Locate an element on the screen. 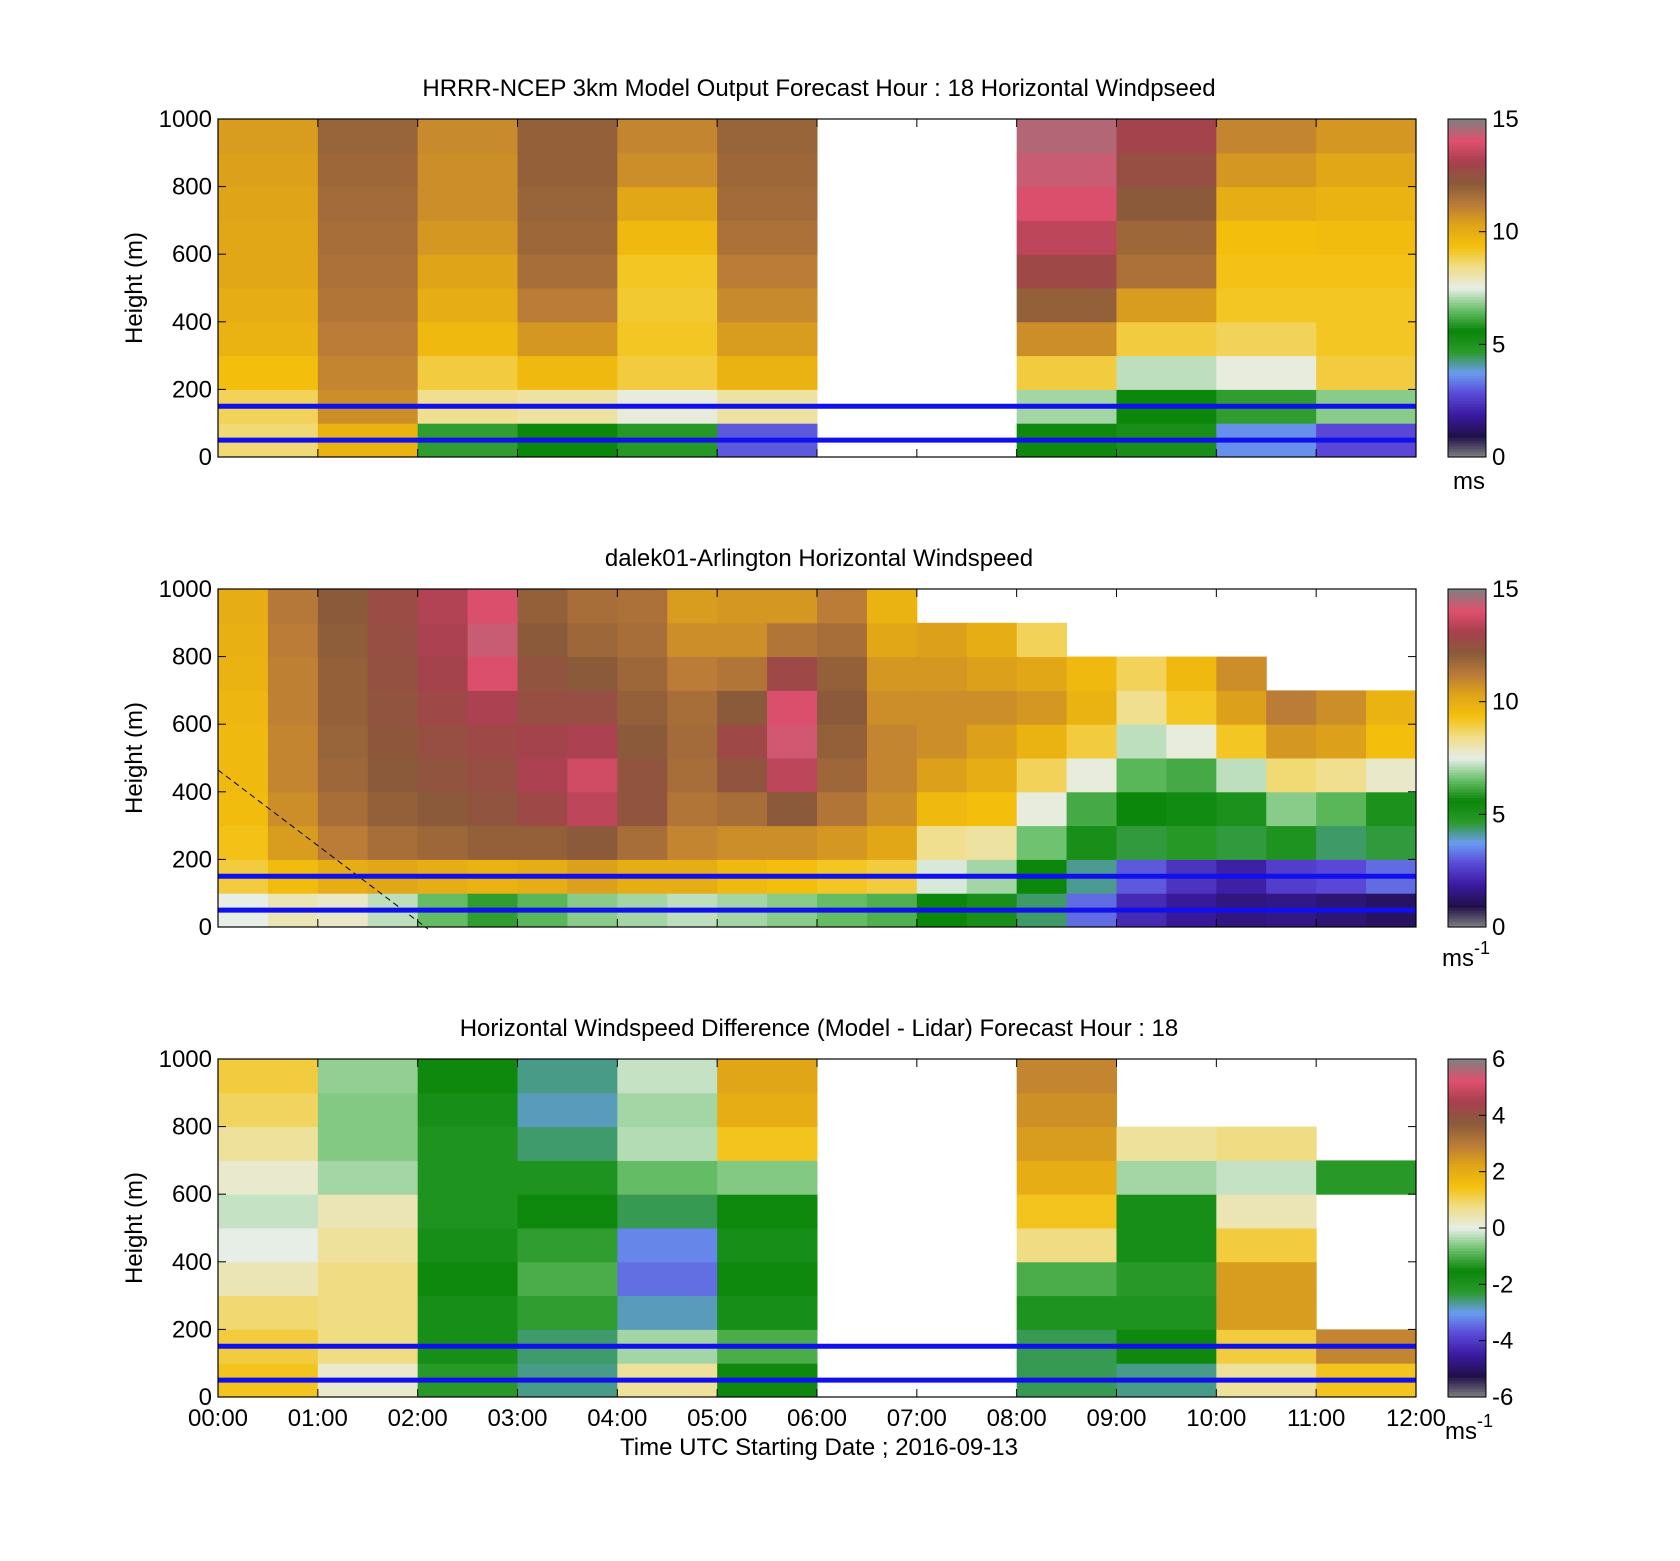 This screenshot has height=1561, width=1680. colorbar-tick-label: 10 is located at coordinates (1505, 702).